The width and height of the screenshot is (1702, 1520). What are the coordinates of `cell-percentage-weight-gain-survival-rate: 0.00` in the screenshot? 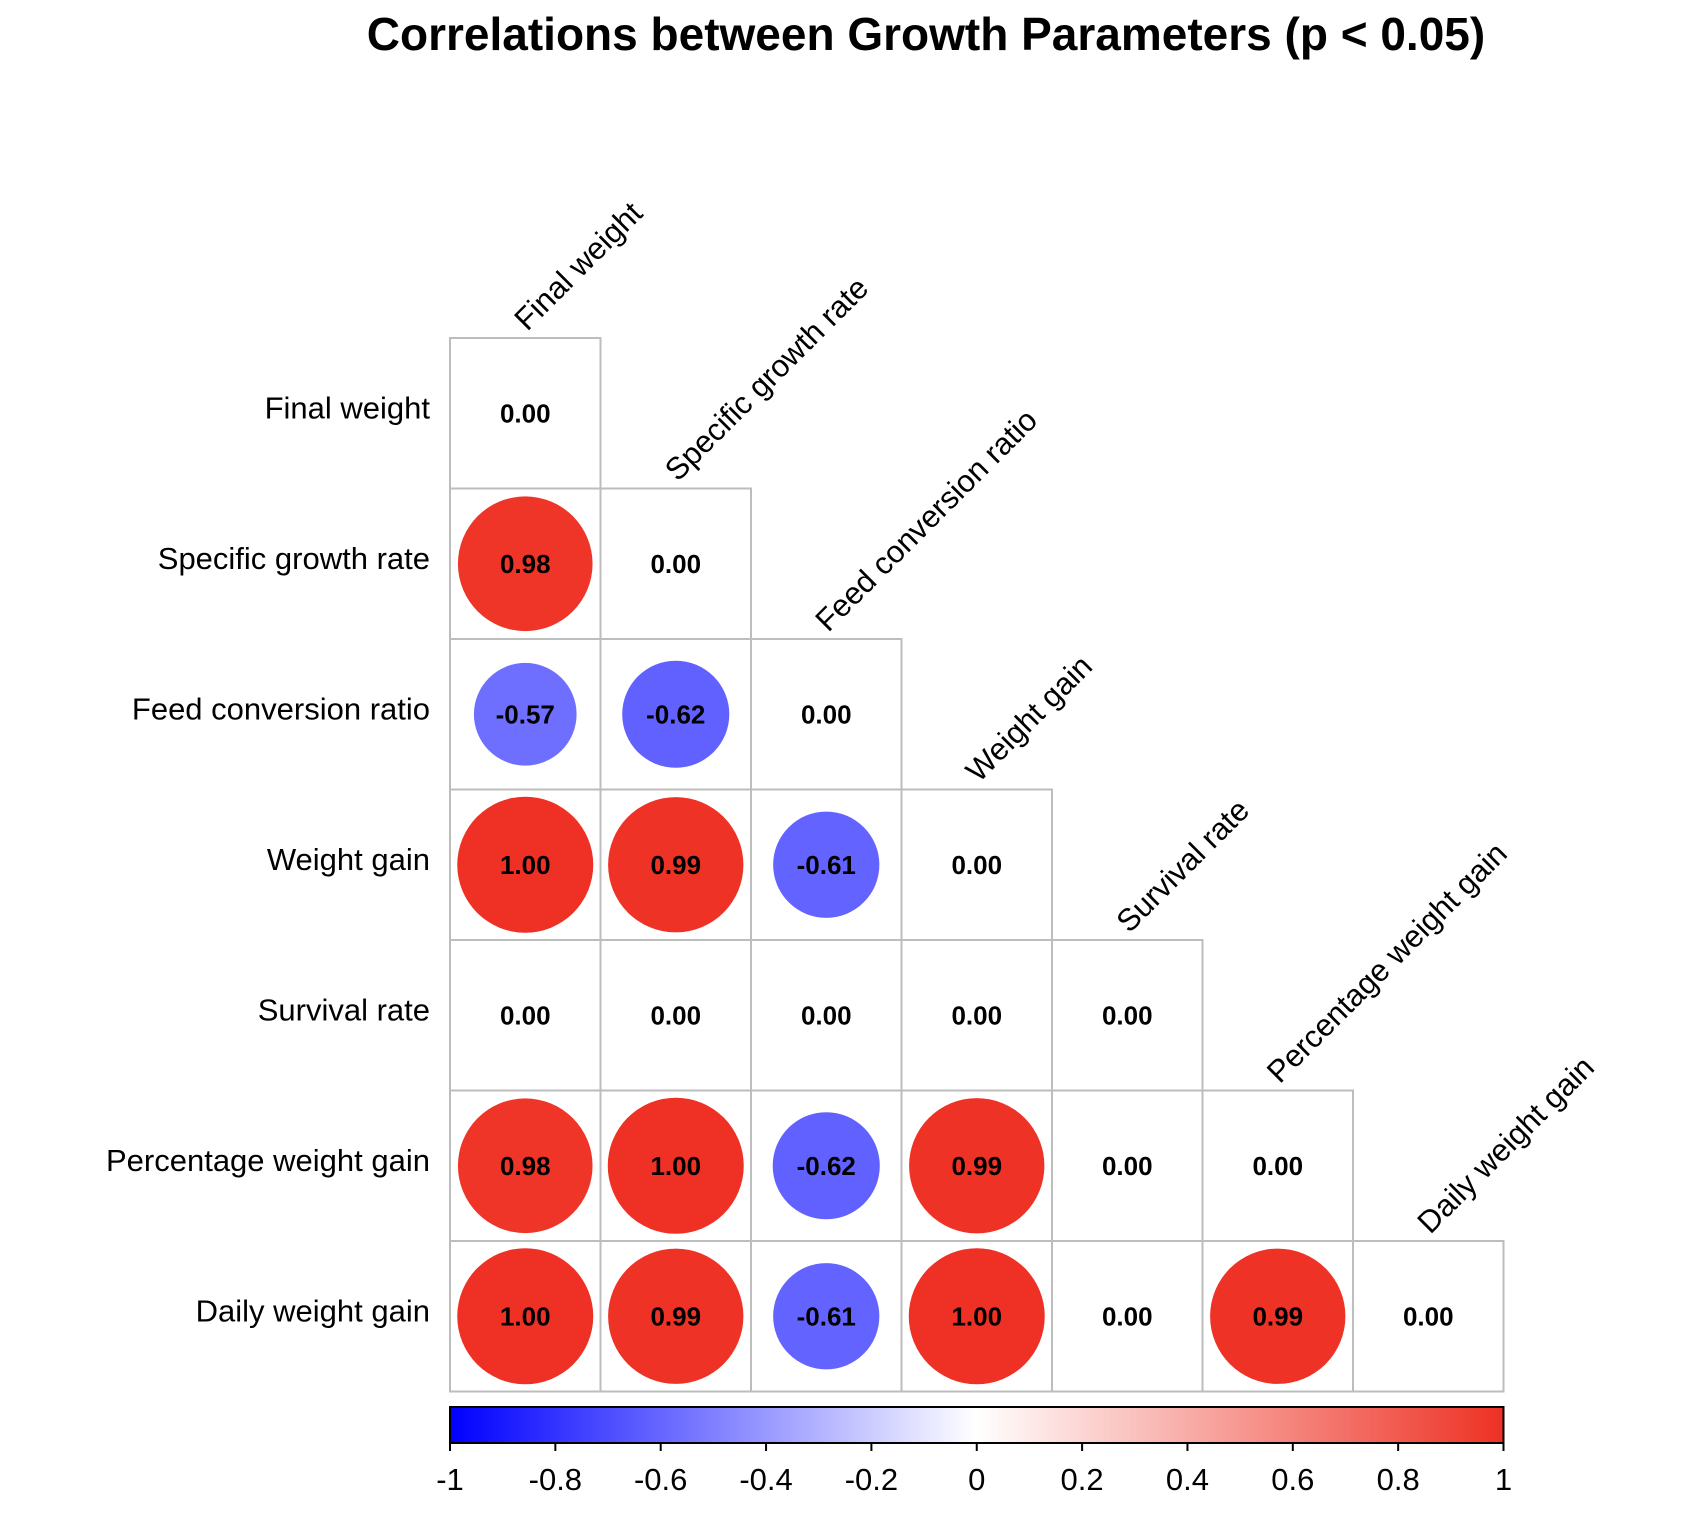 It's located at (1127, 1165).